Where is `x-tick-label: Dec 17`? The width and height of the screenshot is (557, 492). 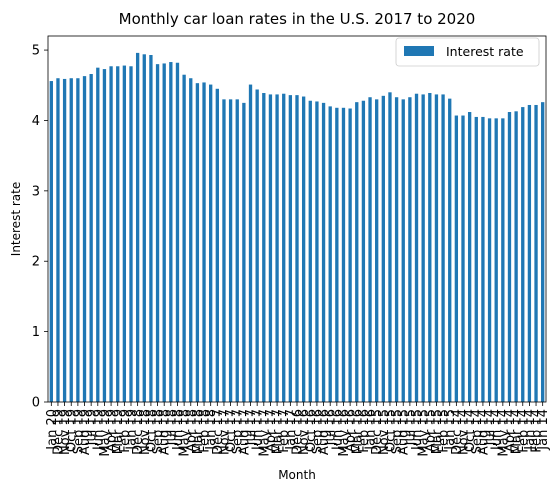 x-tick-label: Dec 17 is located at coordinates (218, 432).